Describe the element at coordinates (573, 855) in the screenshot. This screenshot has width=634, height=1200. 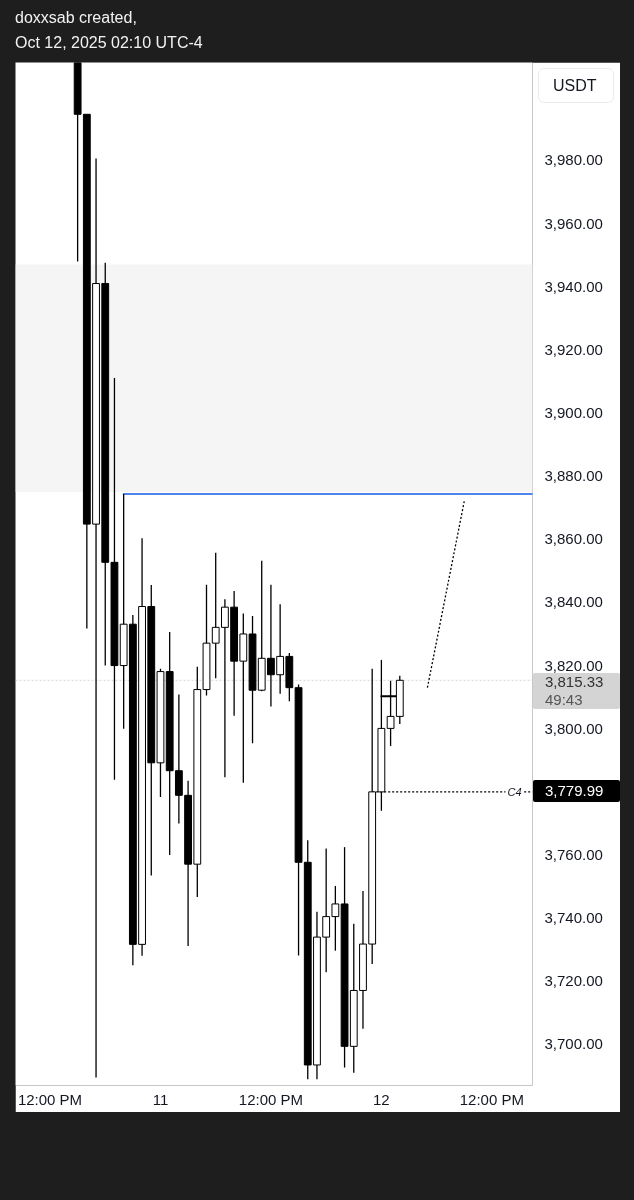
I see `y-tick-label: 3,760.00` at that location.